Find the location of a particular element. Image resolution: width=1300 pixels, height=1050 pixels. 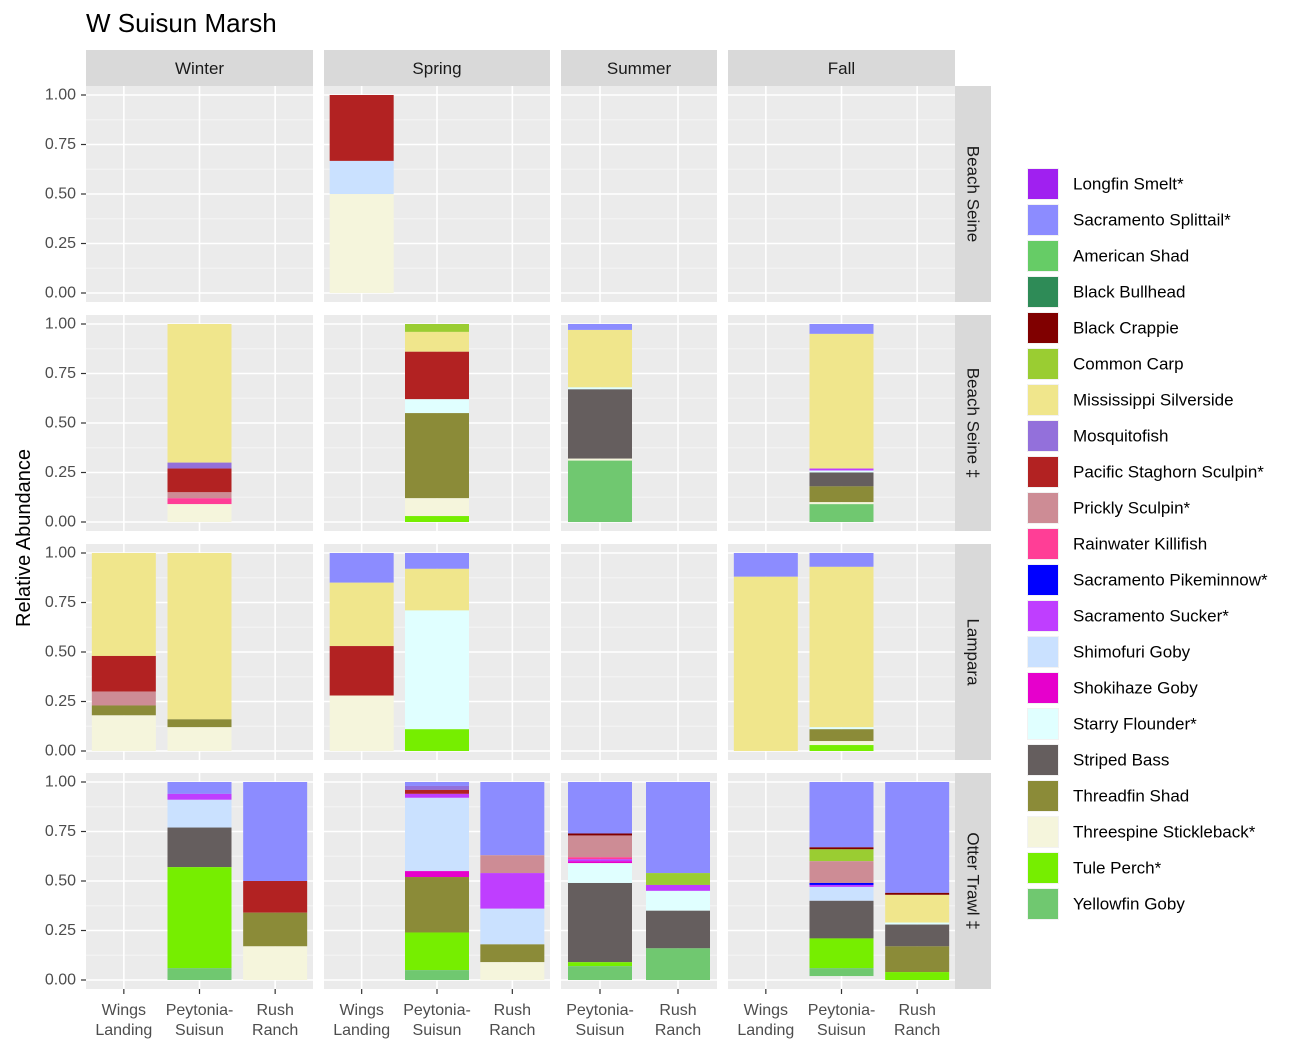

legend-label: Striped Bass is located at coordinates (1121, 760).